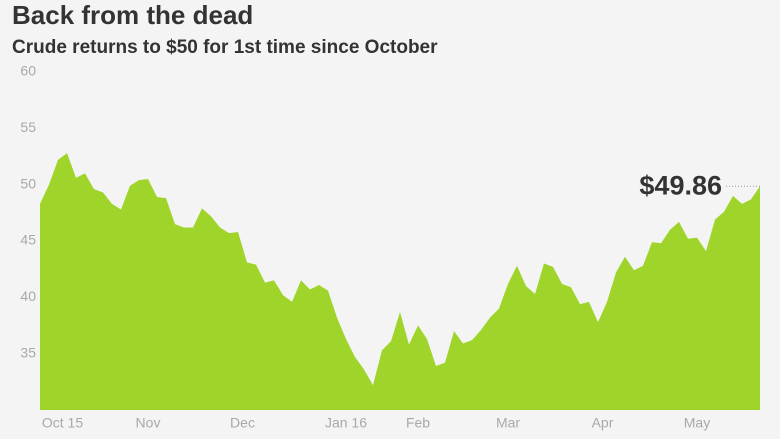 This screenshot has height=439, width=780. I want to click on y-tick-label: 40, so click(28, 296).